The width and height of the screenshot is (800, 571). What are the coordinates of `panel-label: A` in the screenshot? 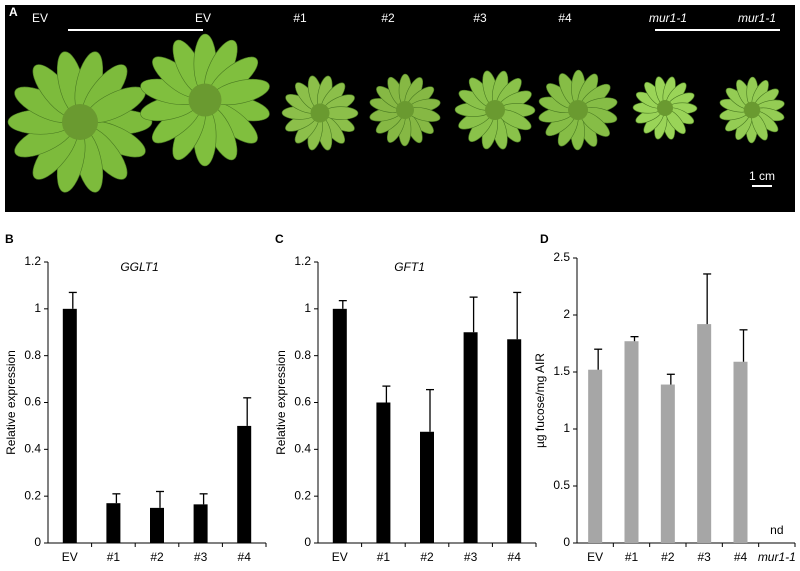 It's located at (13, 12).